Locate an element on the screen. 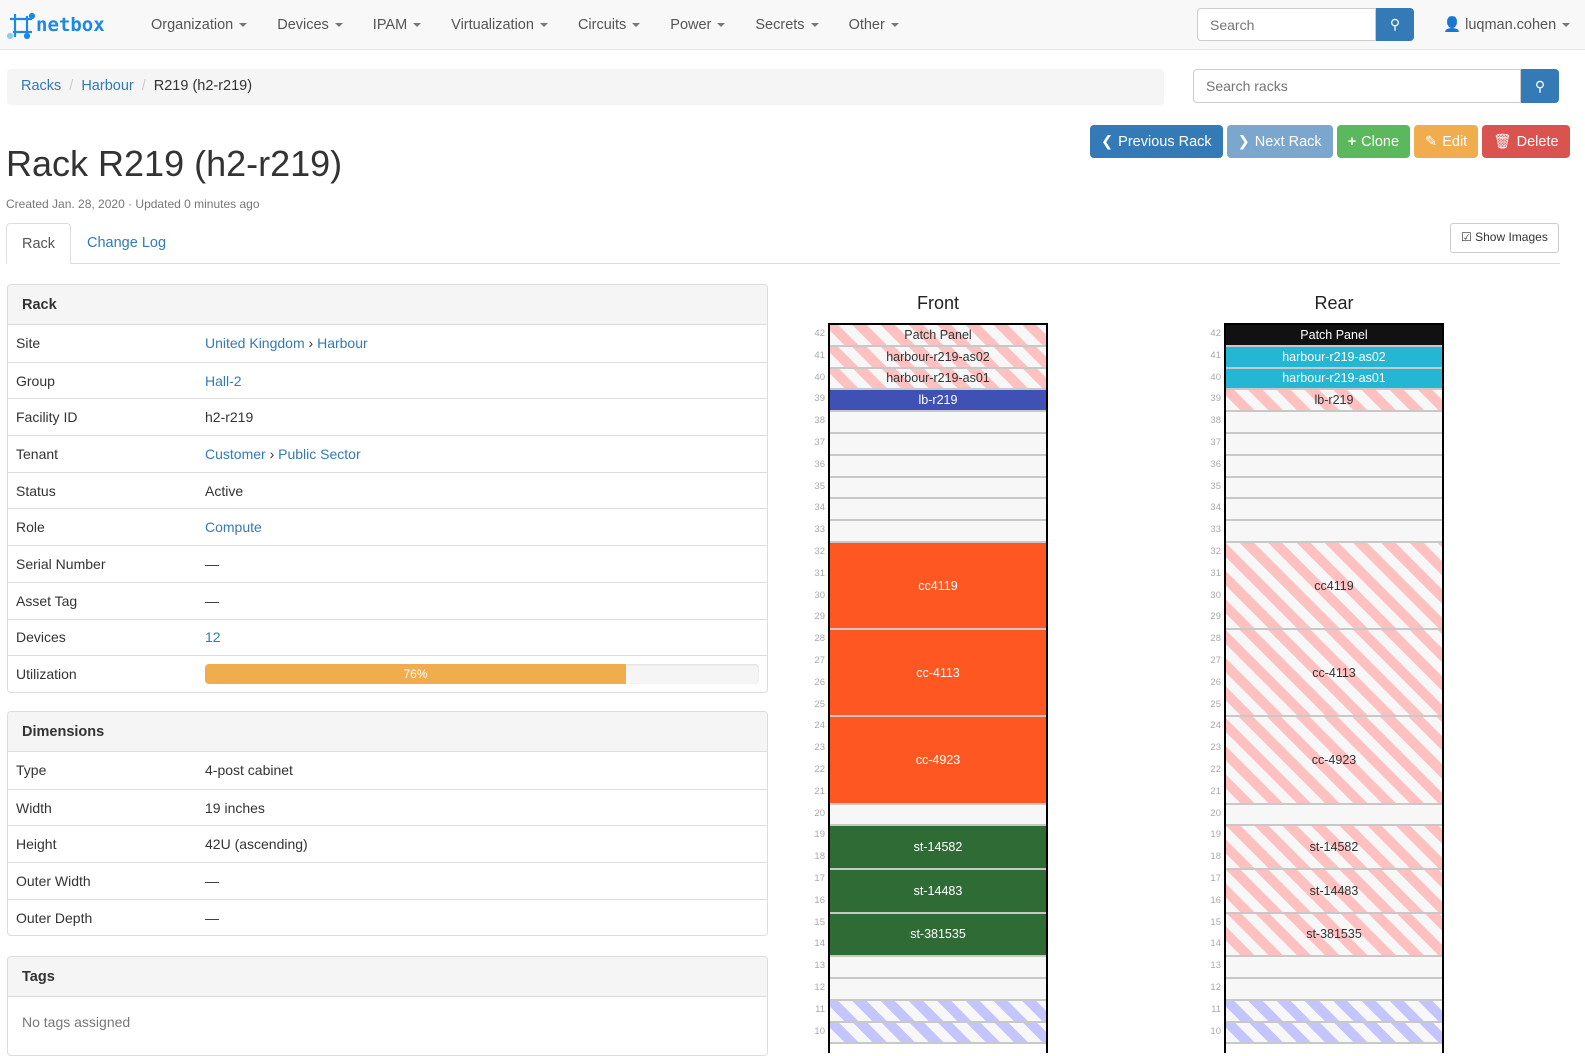 Image resolution: width=1585 pixels, height=1056 pixels. nav-menu-secrets: Secrets is located at coordinates (786, 25).